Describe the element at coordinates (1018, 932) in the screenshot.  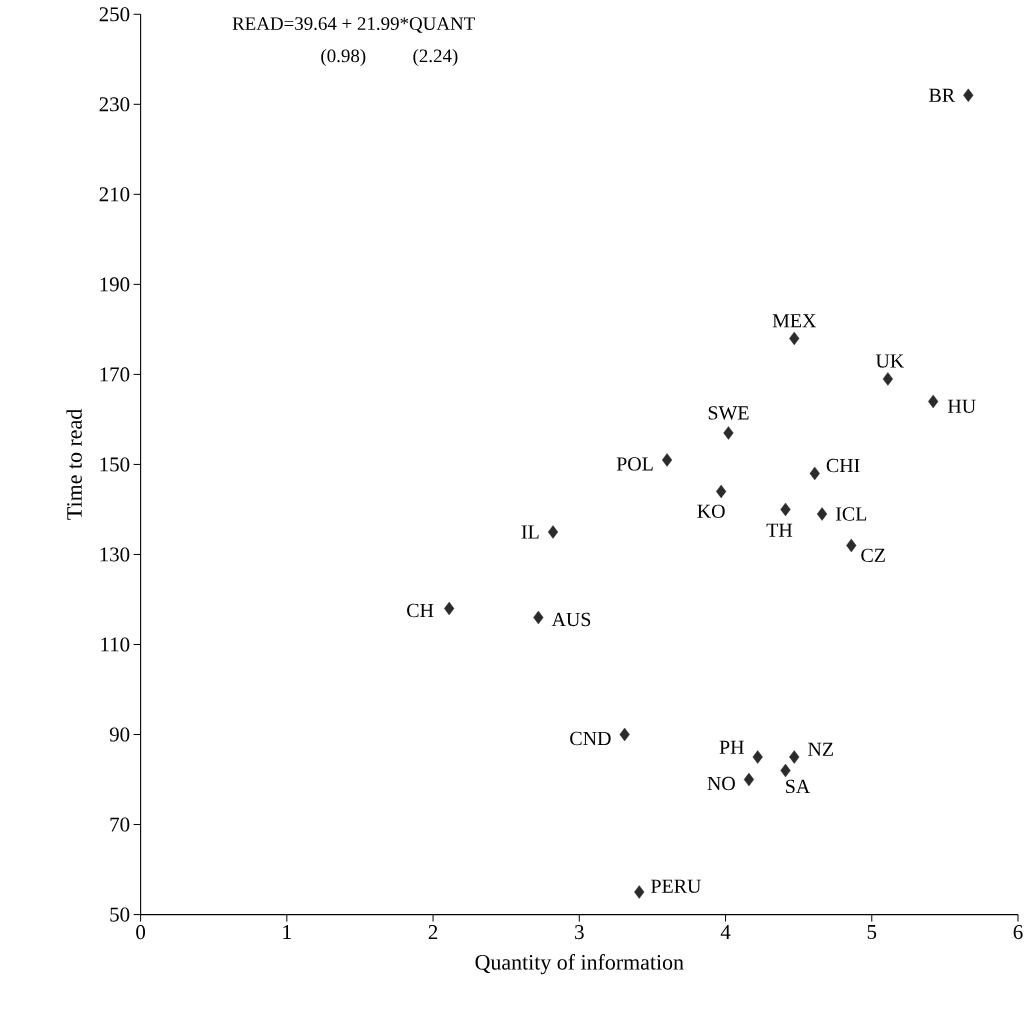
I see `x-tick-label: 6` at that location.